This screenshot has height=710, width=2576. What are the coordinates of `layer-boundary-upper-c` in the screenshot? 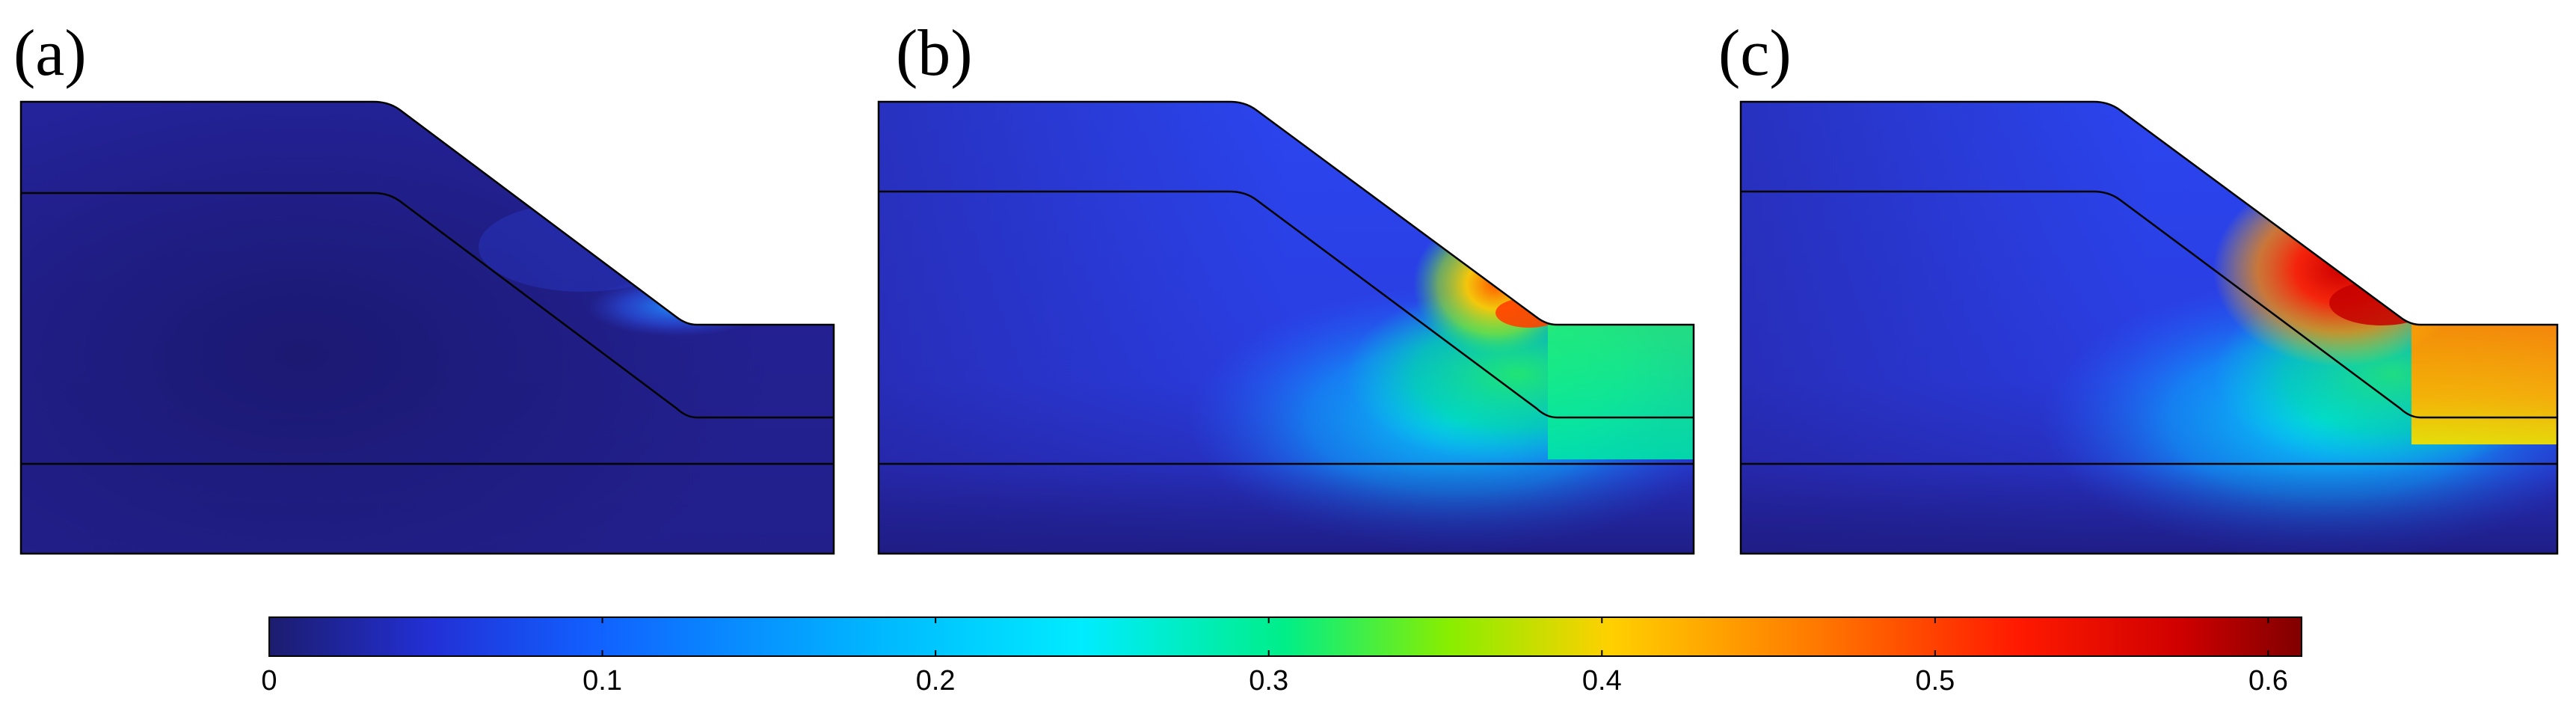 It's located at (2149, 304).